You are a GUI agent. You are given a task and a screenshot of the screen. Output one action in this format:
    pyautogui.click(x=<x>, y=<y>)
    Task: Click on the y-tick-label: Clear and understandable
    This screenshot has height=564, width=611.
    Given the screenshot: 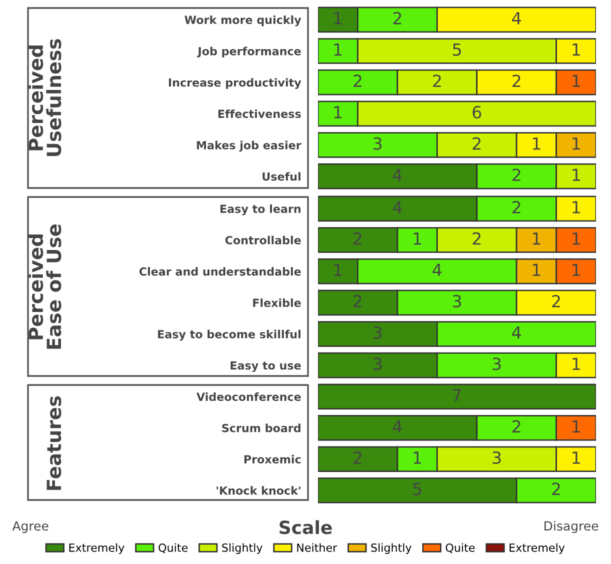 What is the action you would take?
    pyautogui.click(x=220, y=271)
    